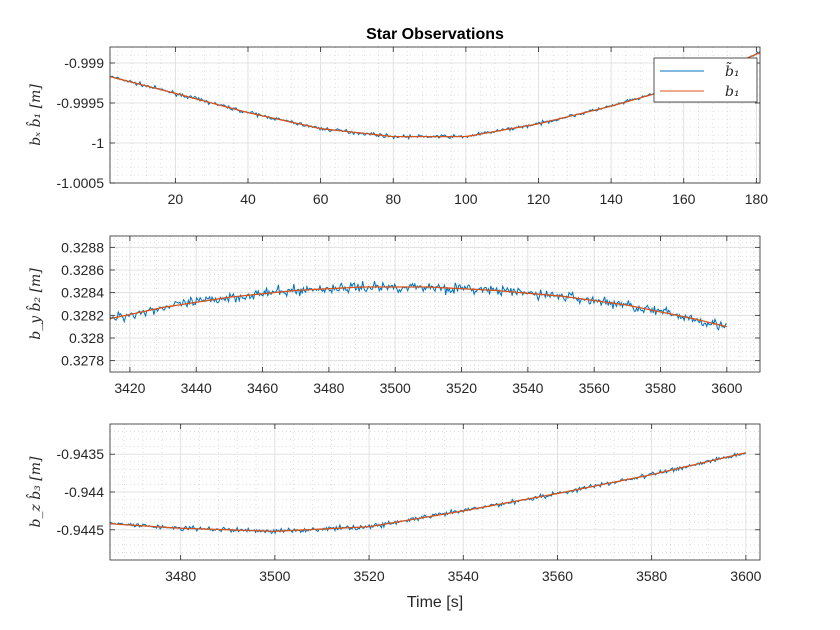 Image resolution: width=840 pixels, height=630 pixels. Describe the element at coordinates (466, 199) in the screenshot. I see `x-tick-label: 100` at that location.